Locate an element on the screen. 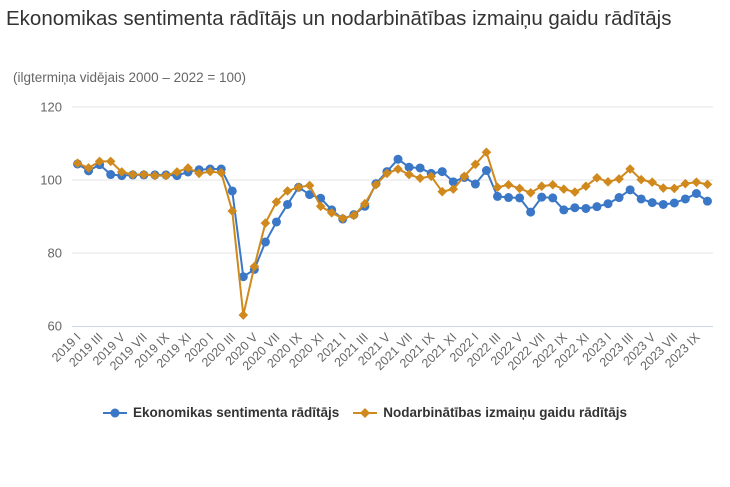  legend-item-series-2: Nodarbinātības izmaiņu gaidu rādītājs is located at coordinates (490, 412).